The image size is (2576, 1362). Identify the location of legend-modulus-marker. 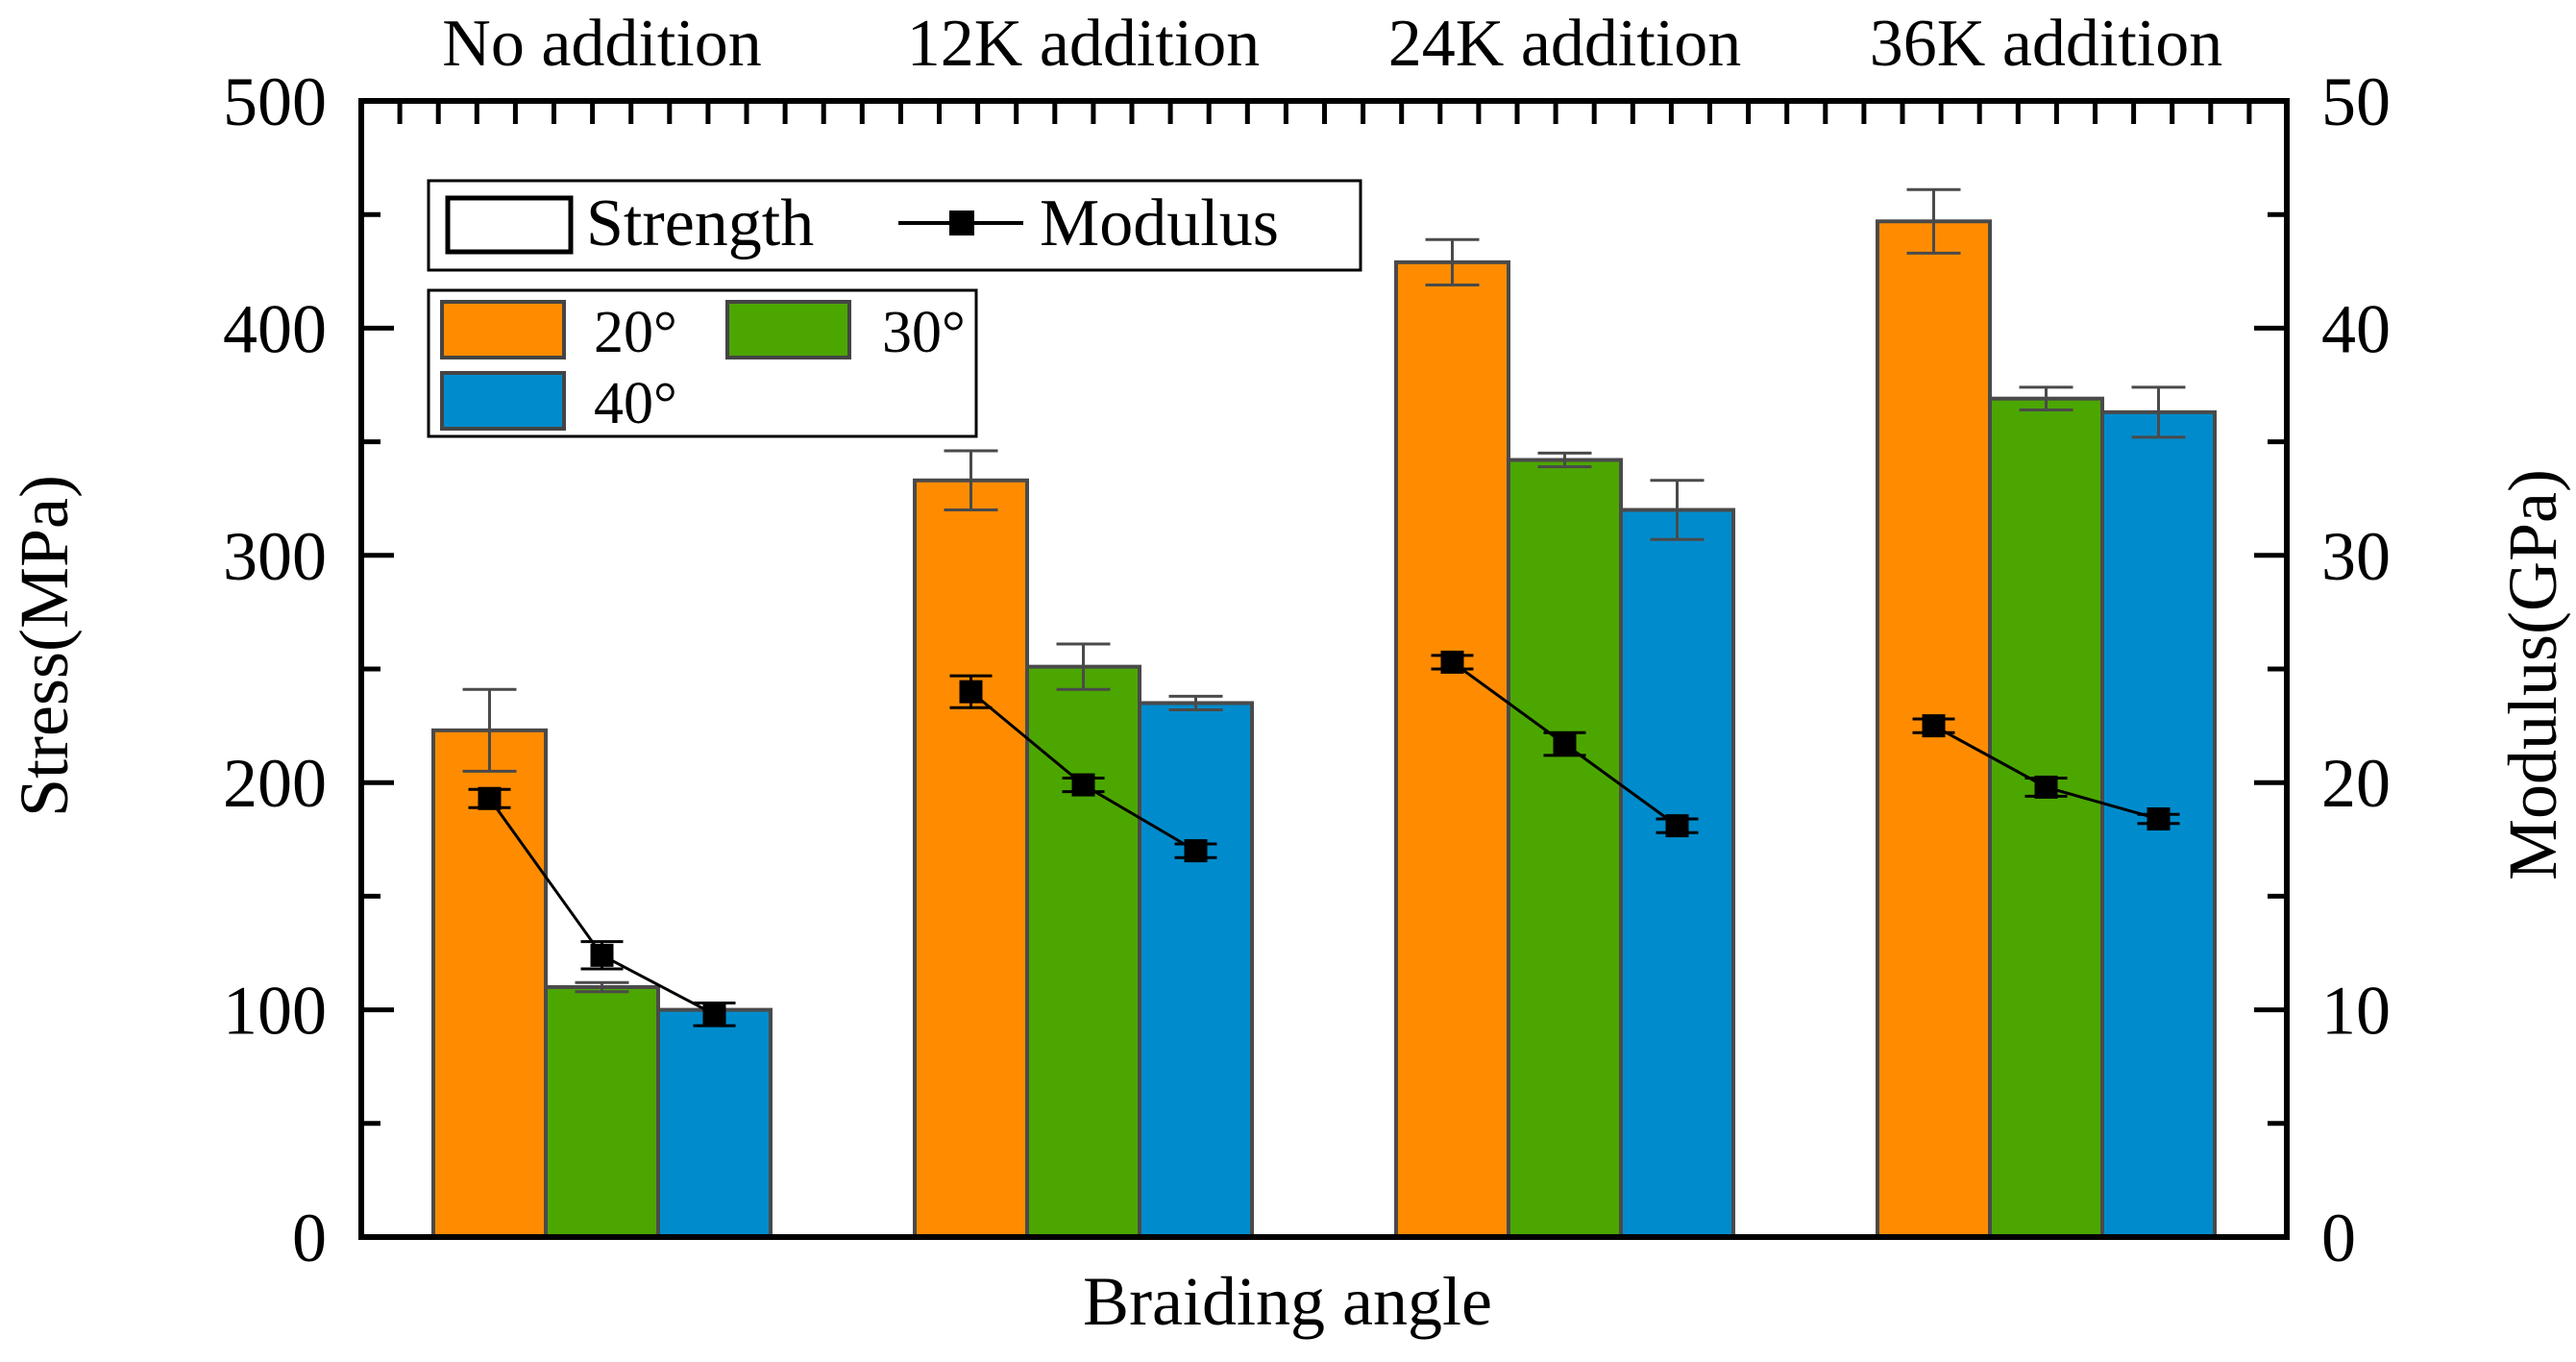
(961, 223).